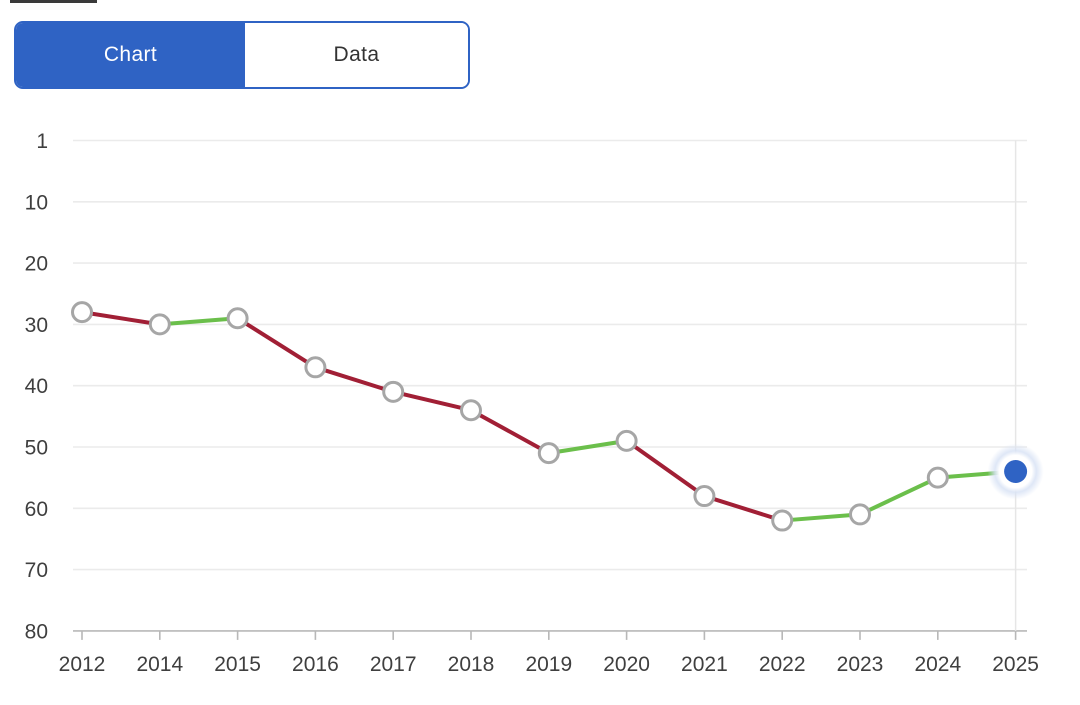  I want to click on toggle-data-button: Data, so click(356, 55).